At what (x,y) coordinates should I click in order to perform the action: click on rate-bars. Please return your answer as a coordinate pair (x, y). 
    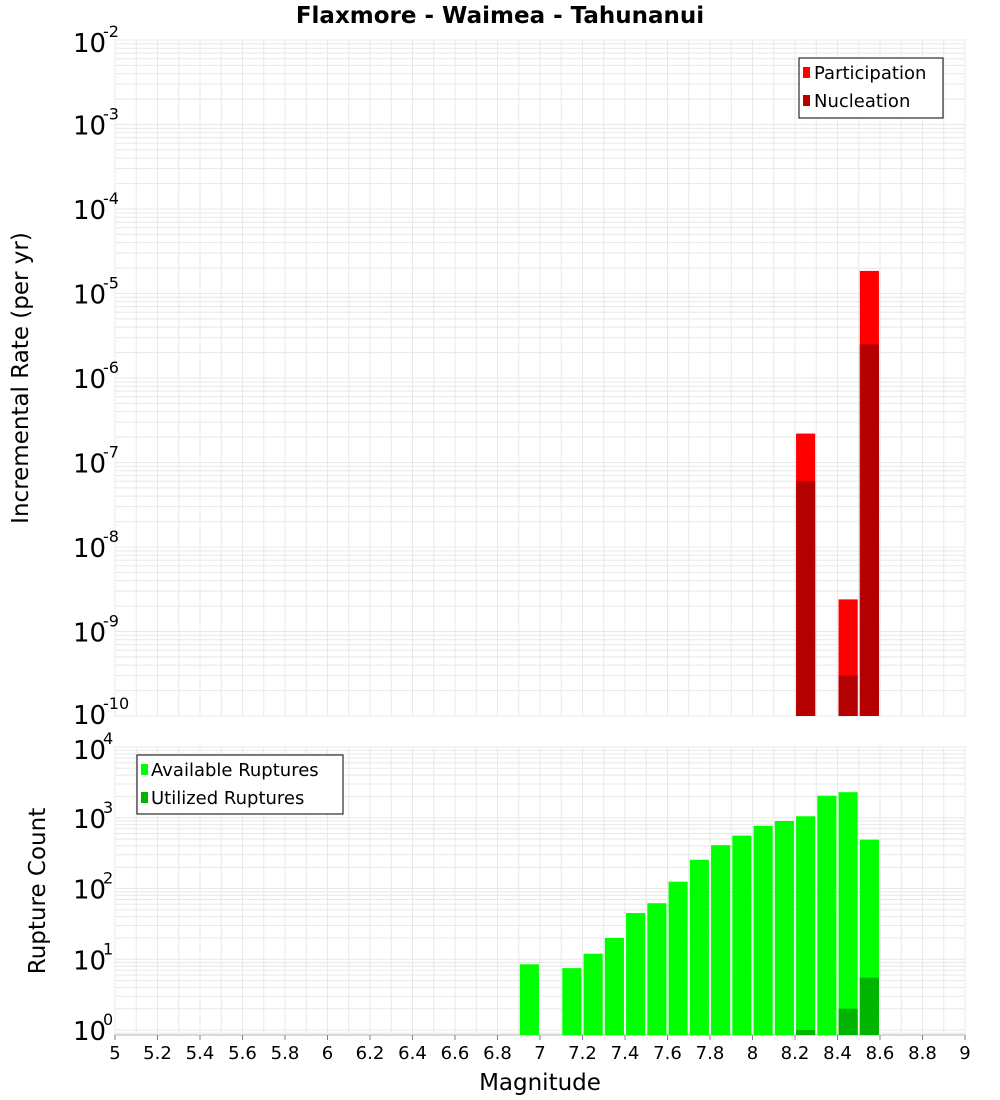
    Looking at the image, I should click on (837, 493).